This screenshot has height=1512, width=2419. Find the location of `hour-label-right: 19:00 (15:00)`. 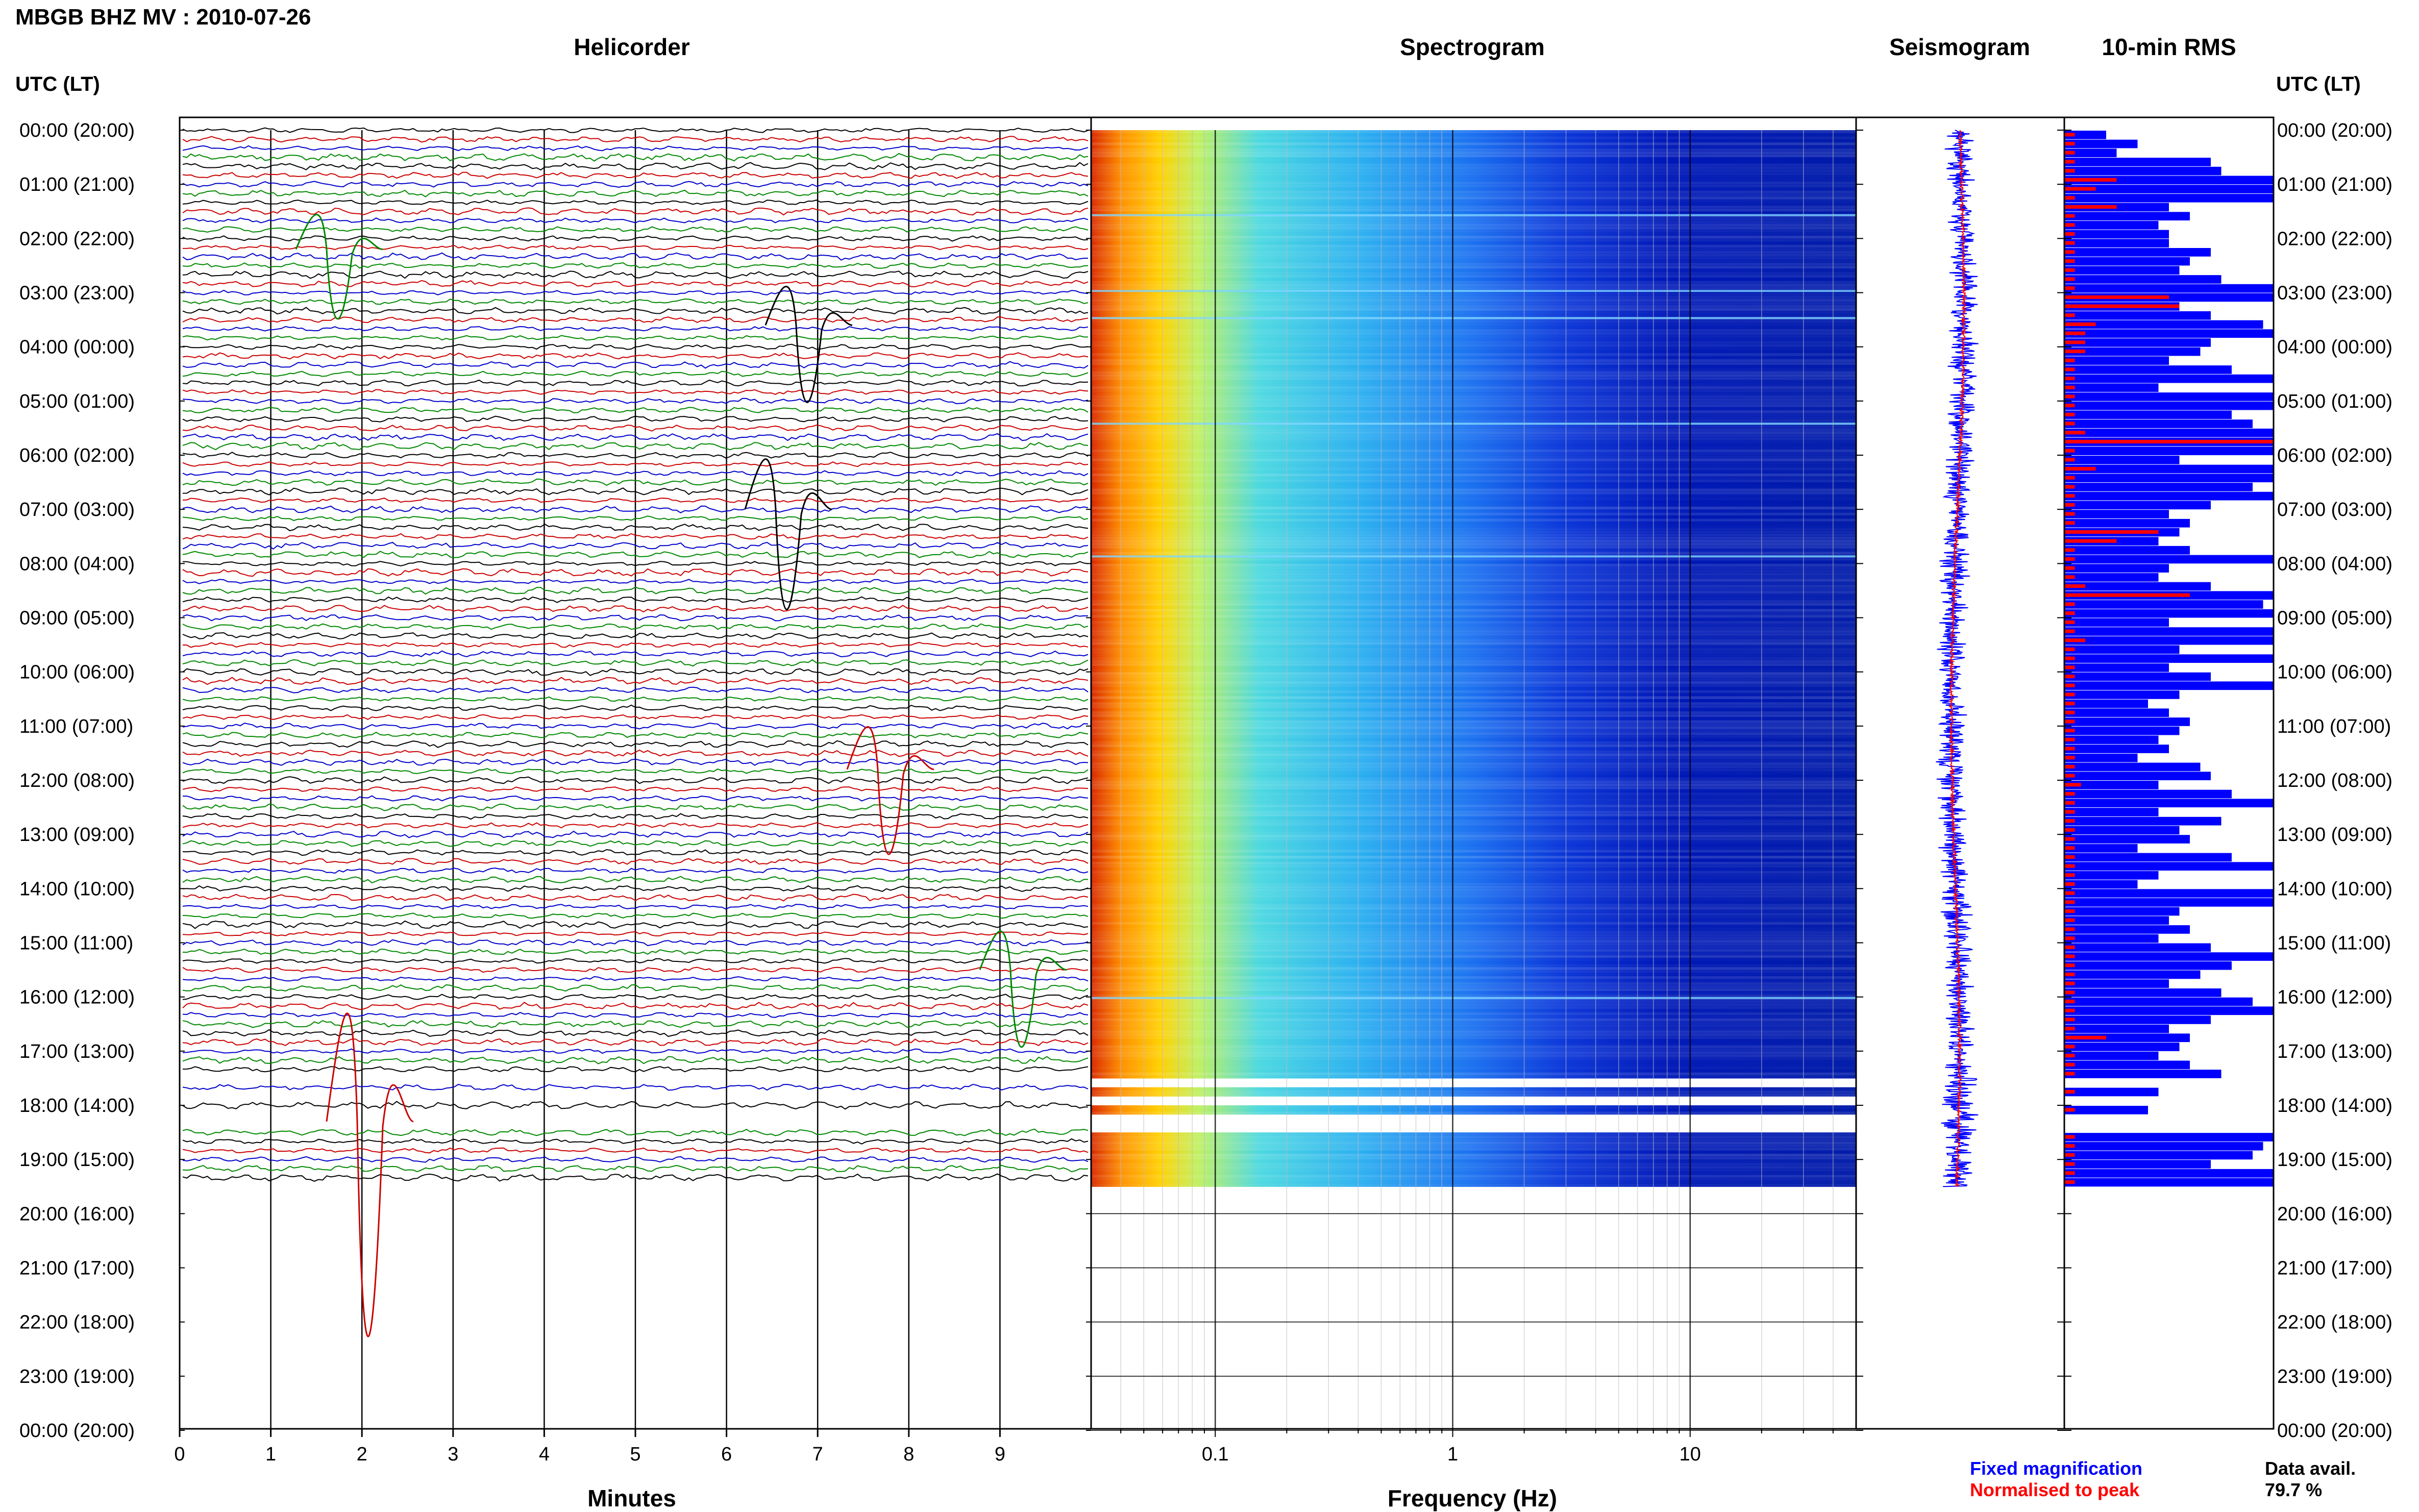

hour-label-right: 19:00 (15:00) is located at coordinates (2334, 1160).